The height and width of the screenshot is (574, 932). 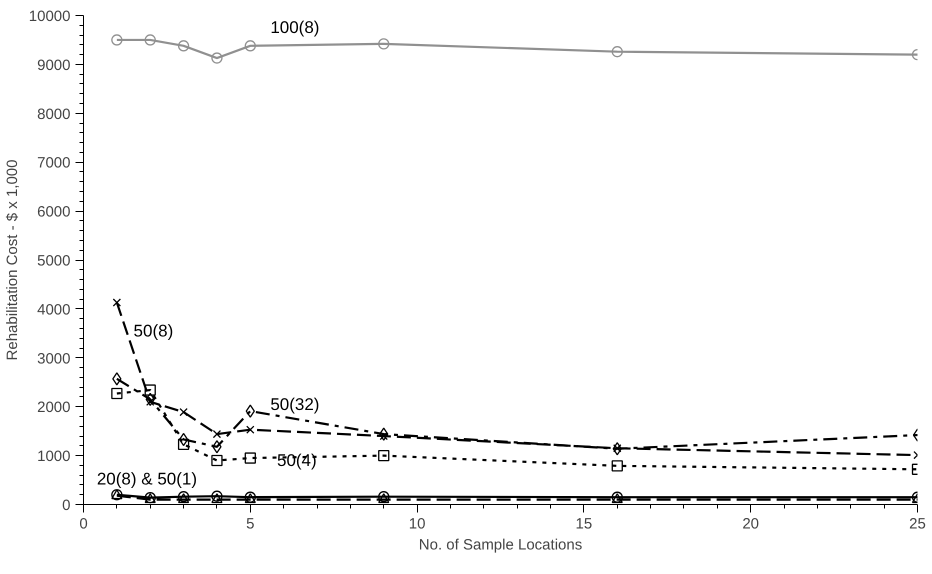 What do you see at coordinates (66, 505) in the screenshot?
I see `y-tick-label: 0` at bounding box center [66, 505].